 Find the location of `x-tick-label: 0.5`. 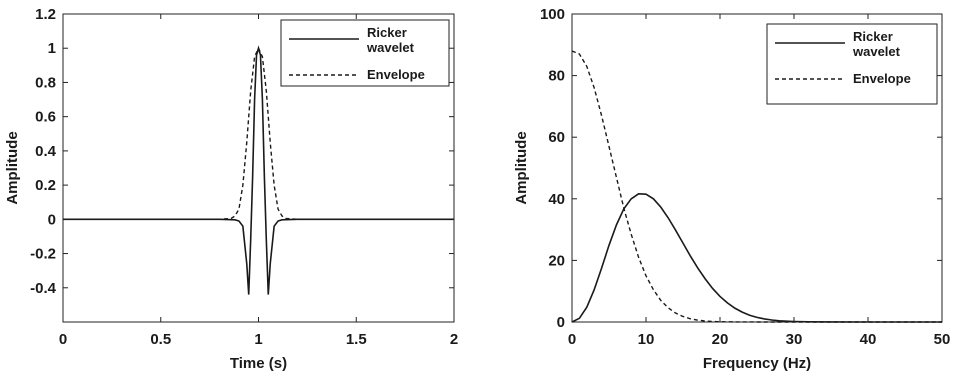

x-tick-label: 0.5 is located at coordinates (160, 339).